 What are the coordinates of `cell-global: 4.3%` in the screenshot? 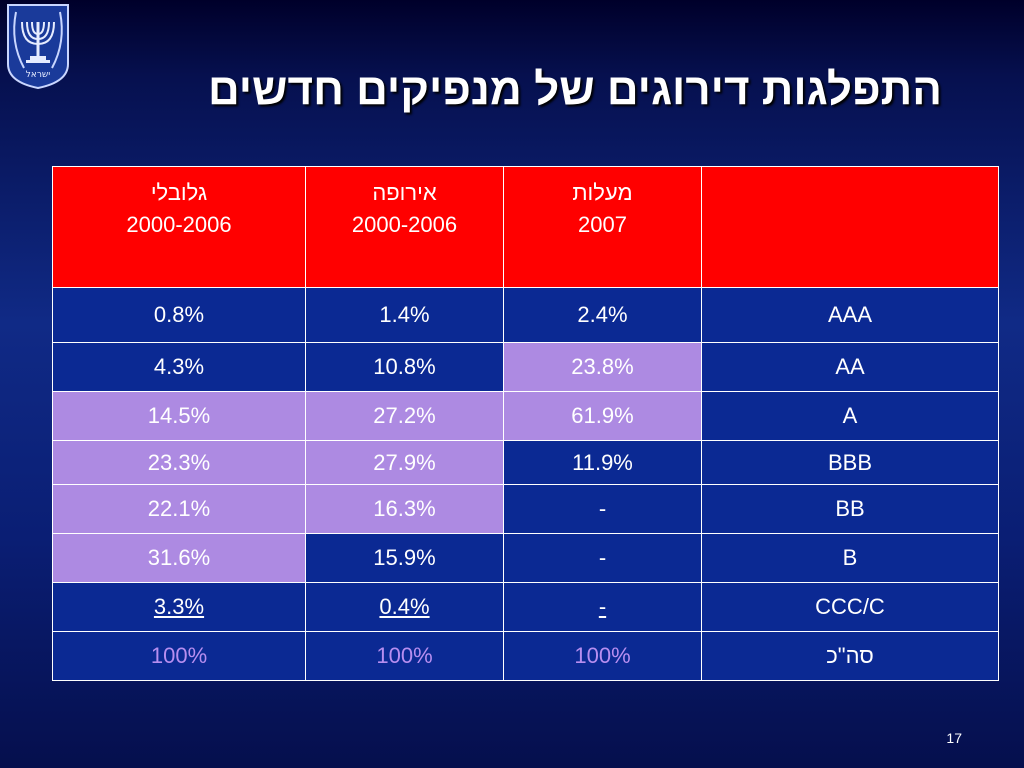 It's located at (179, 367).